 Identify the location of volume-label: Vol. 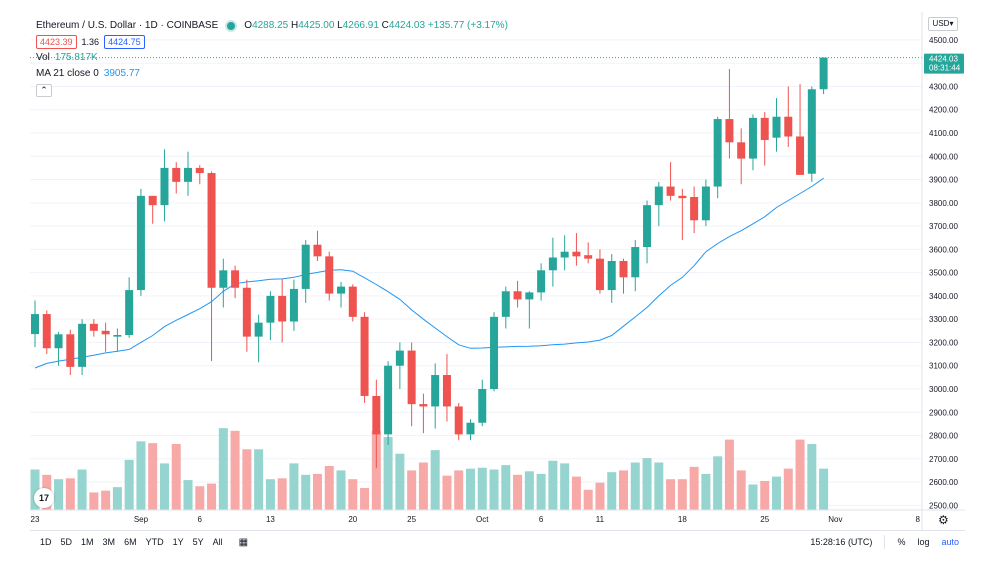
(43, 57).